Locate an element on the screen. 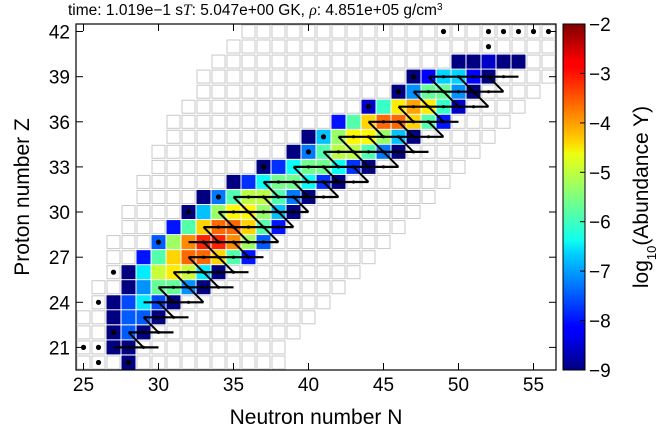 This screenshot has height=442, width=664. colorbar-tick-label: −7 is located at coordinates (600, 272).